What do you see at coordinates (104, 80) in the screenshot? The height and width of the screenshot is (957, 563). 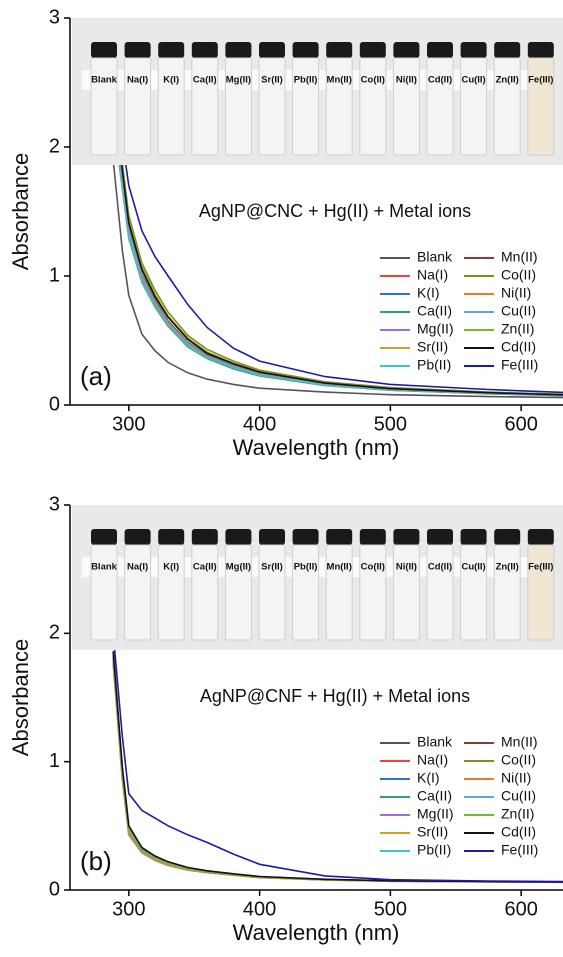 I see `vial-label: Blank` at bounding box center [104, 80].